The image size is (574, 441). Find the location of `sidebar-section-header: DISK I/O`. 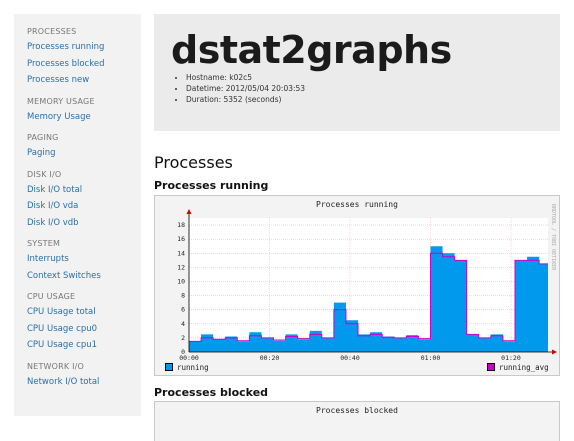

sidebar-section-header: DISK I/O is located at coordinates (44, 174).